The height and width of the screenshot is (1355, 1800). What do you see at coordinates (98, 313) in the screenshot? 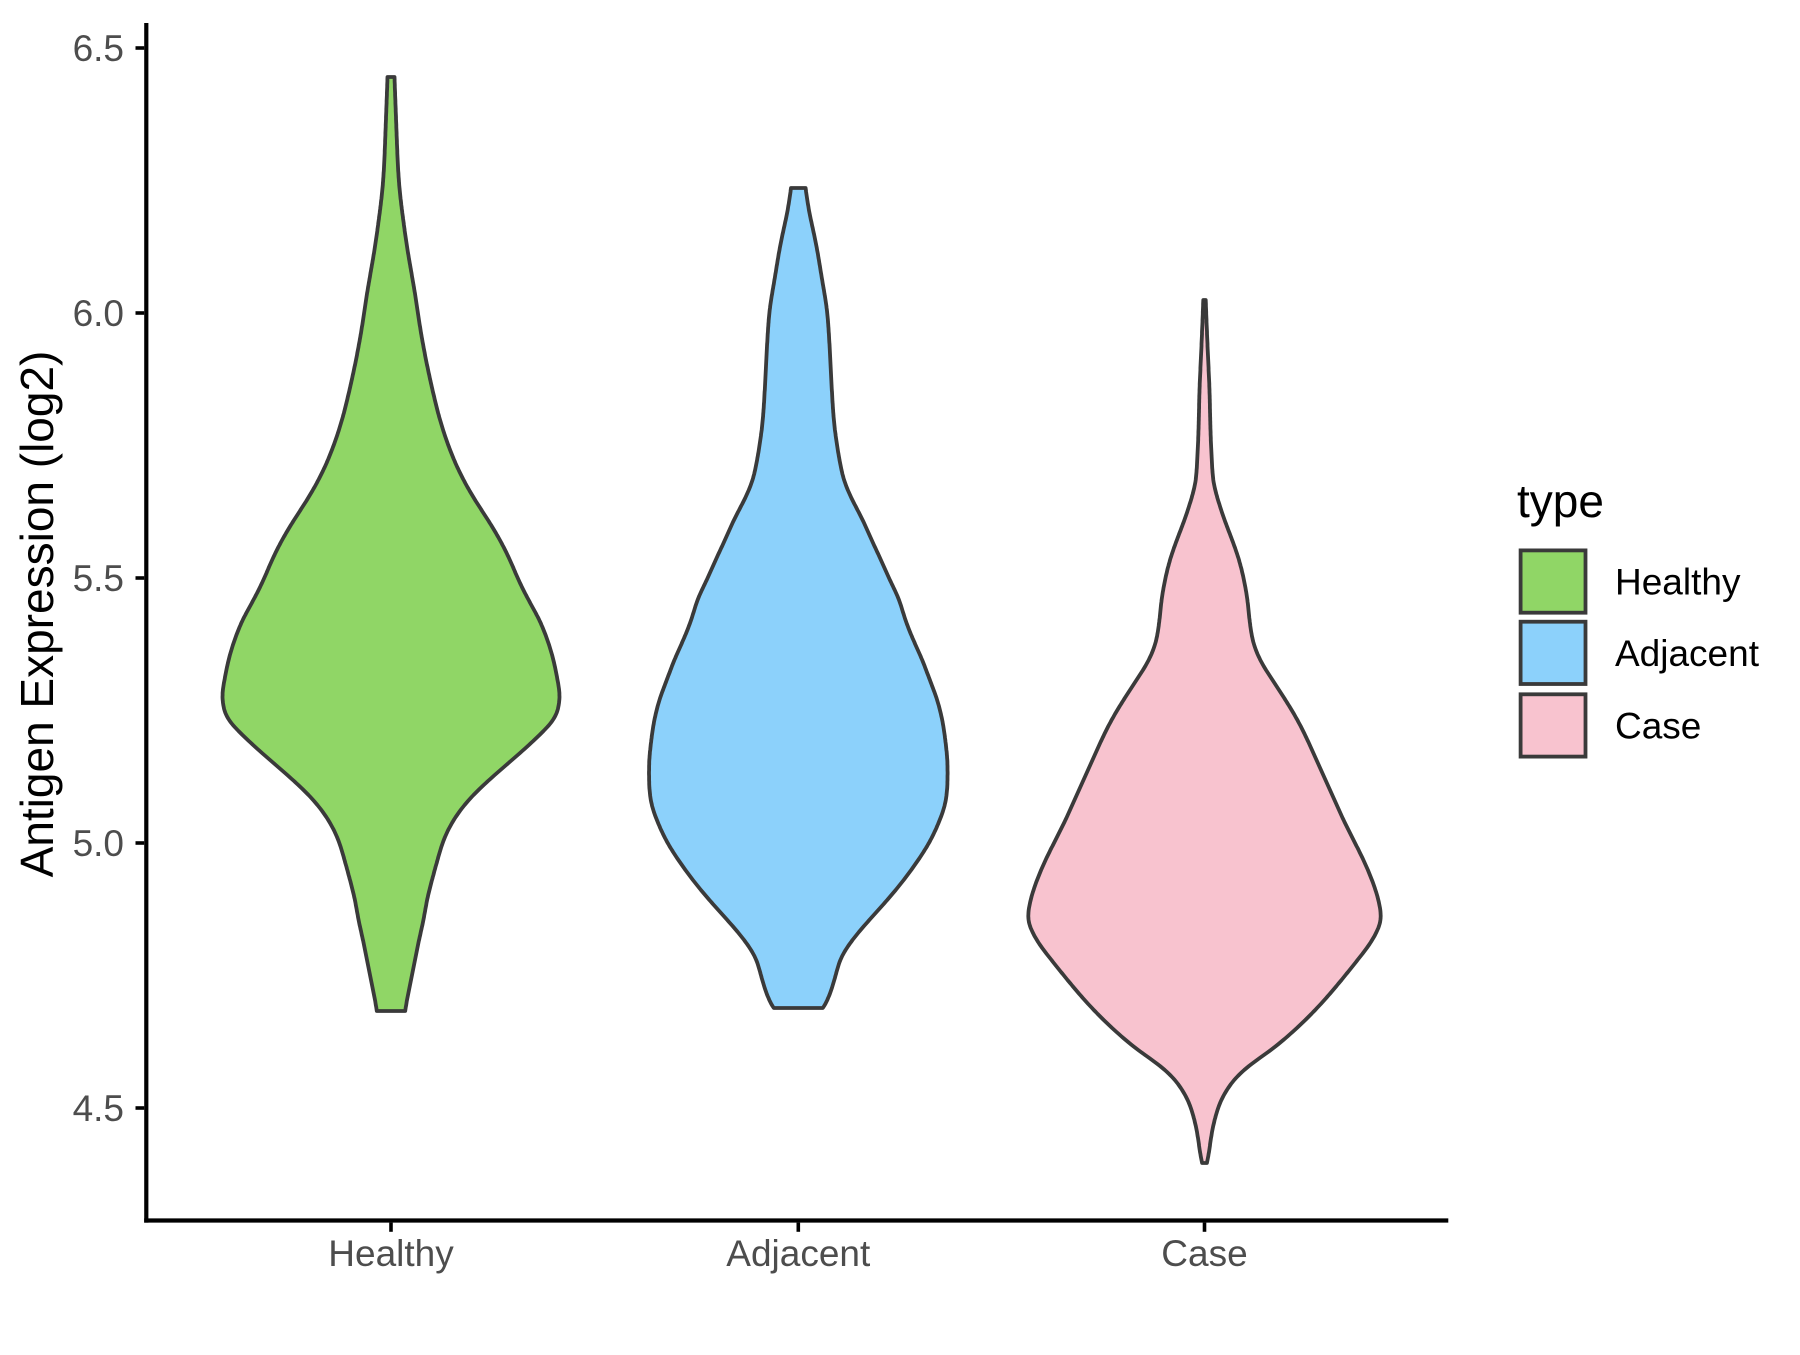
I see `svg-text: 6.0` at bounding box center [98, 313].